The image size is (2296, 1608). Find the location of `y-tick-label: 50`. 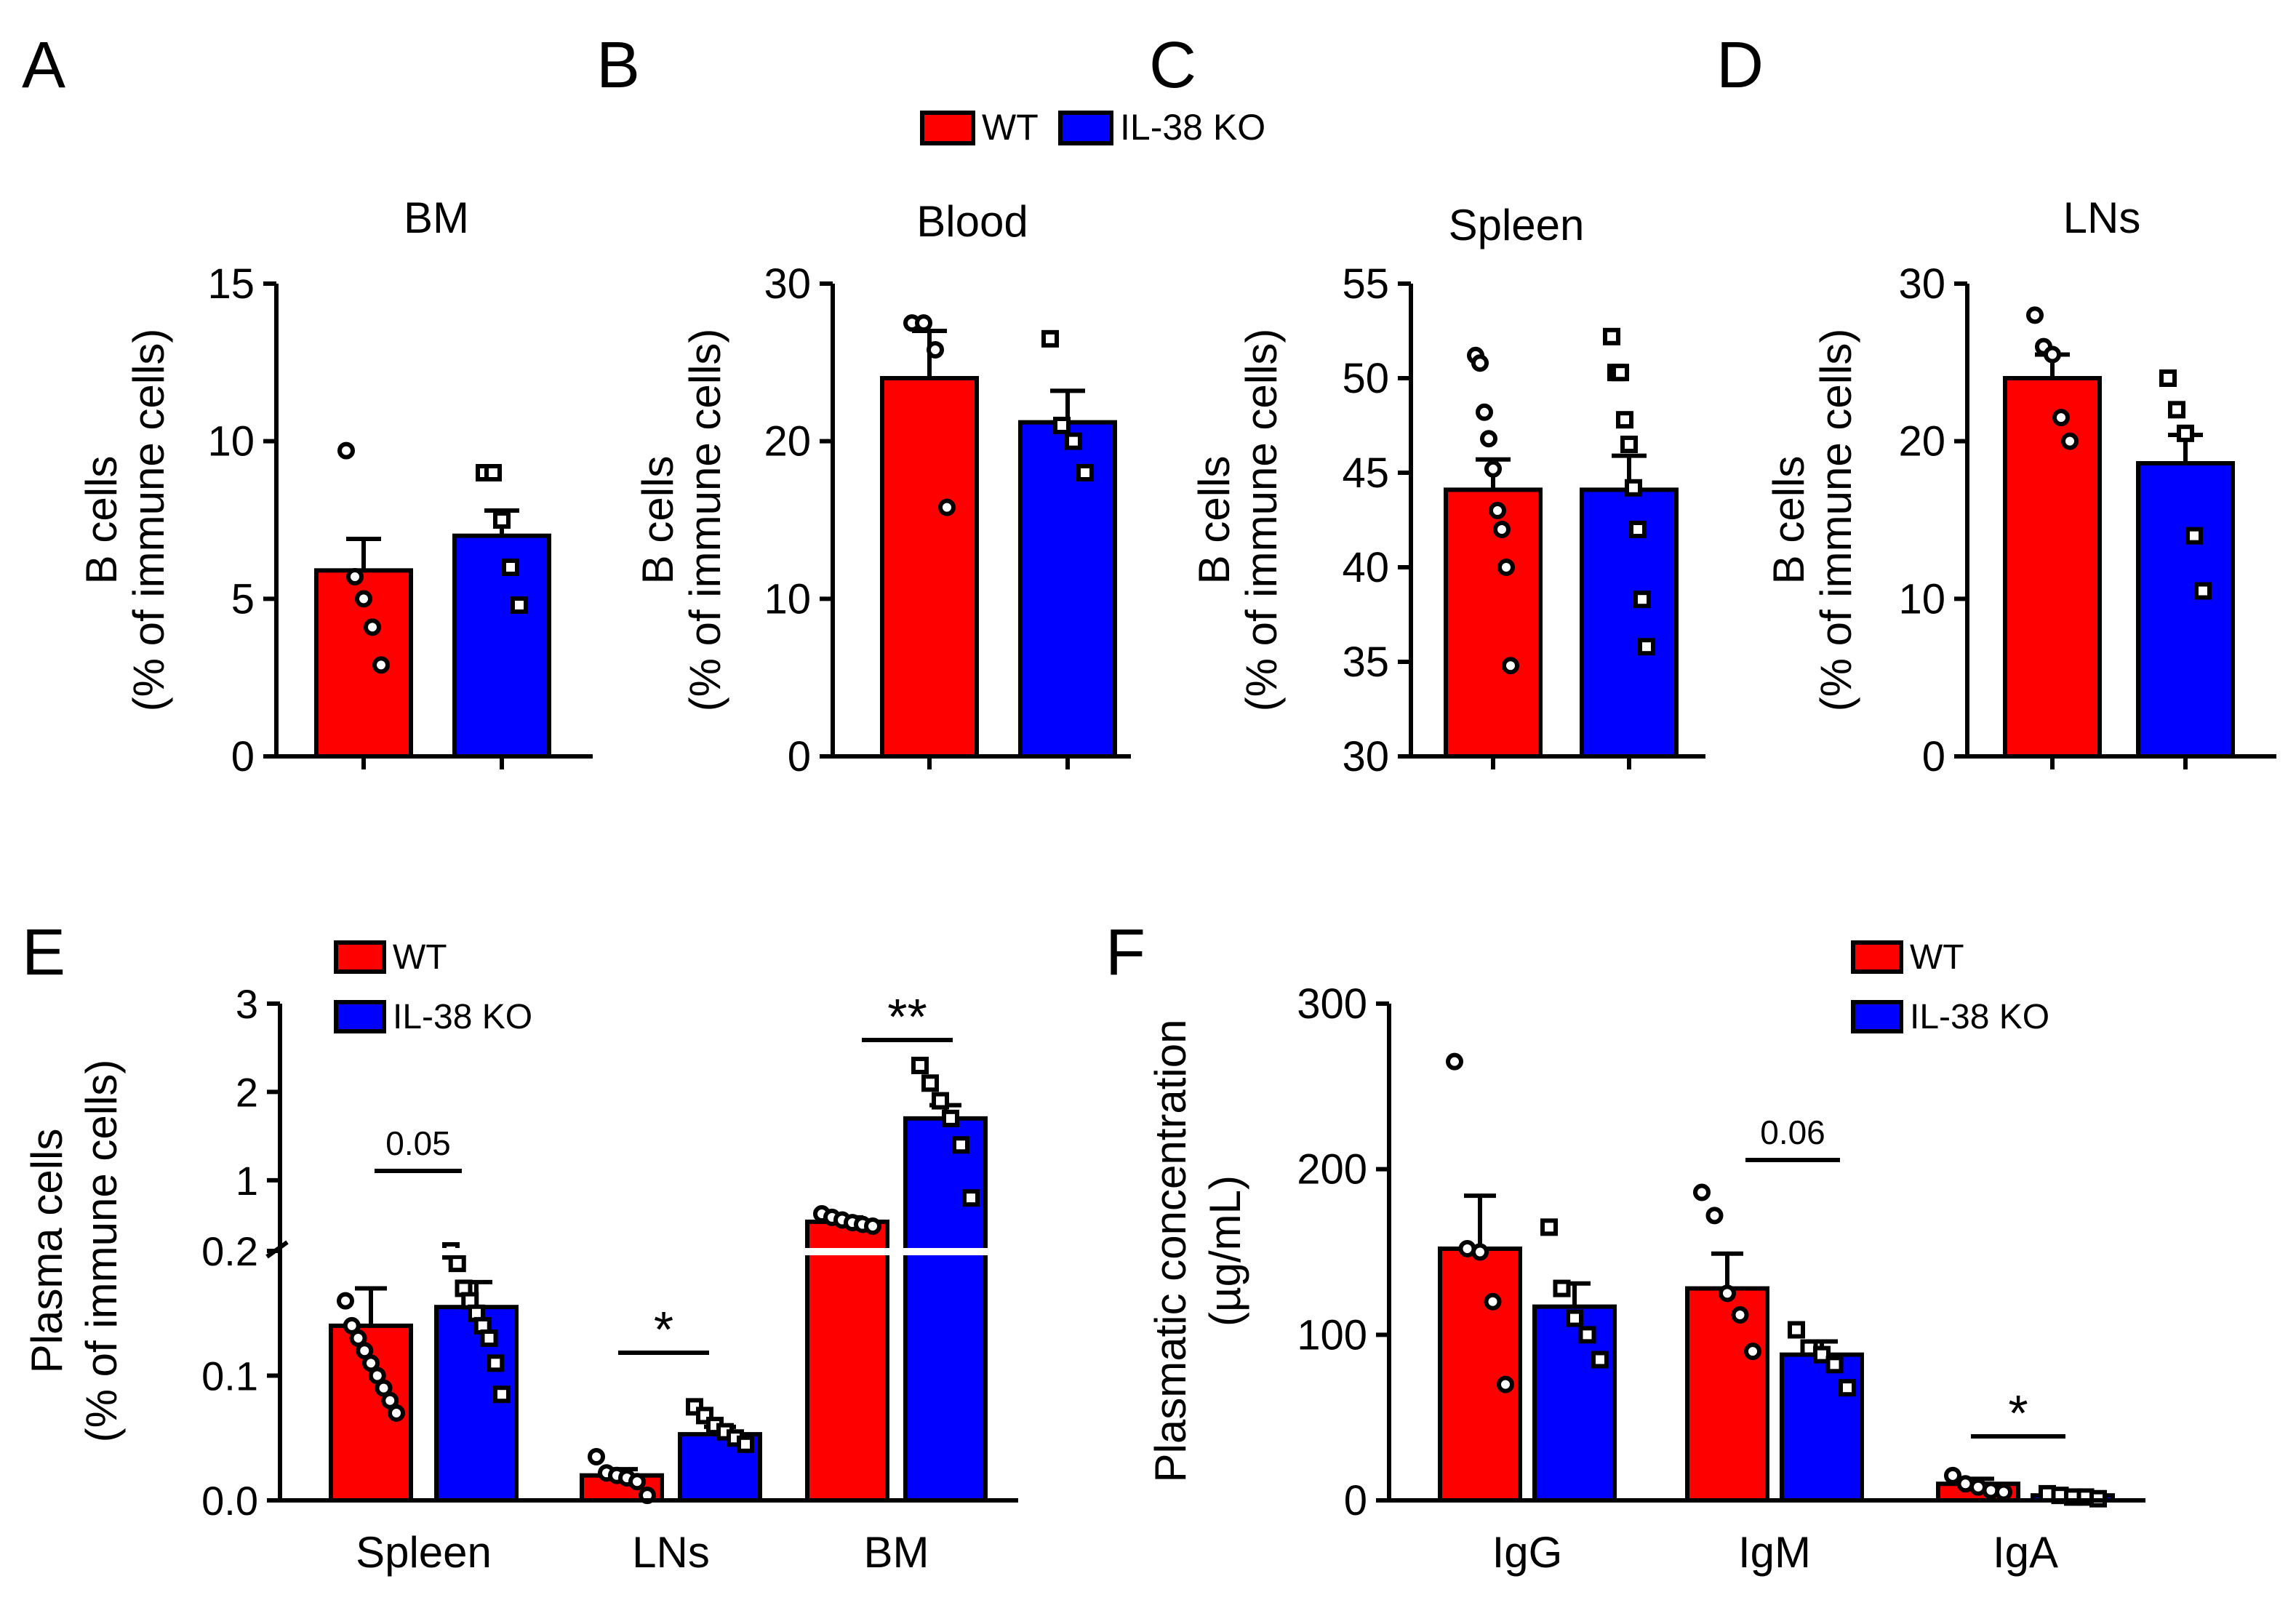

y-tick-label: 50 is located at coordinates (1365, 378).